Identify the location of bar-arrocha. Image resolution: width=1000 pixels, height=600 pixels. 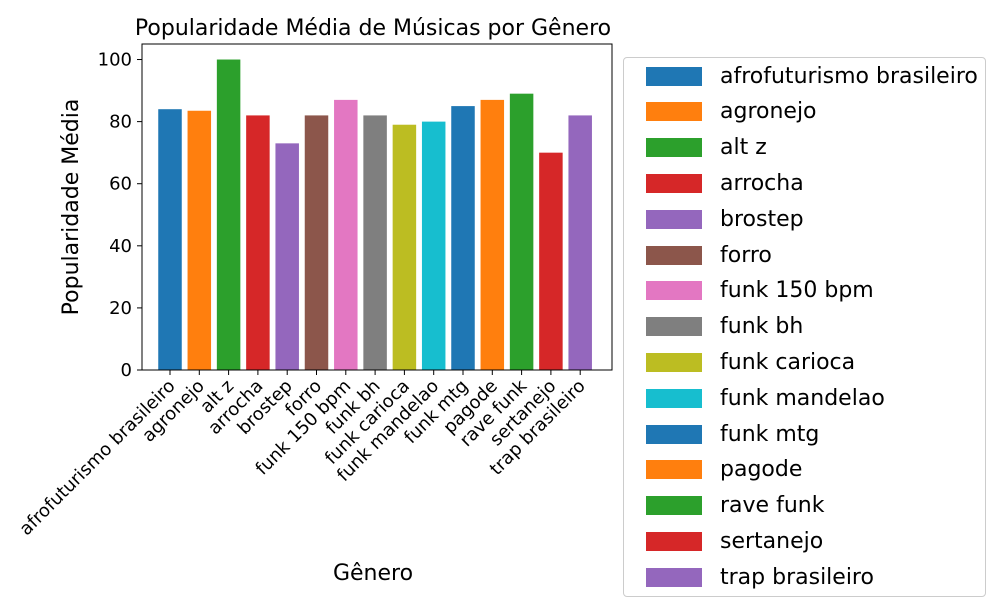
(258, 243).